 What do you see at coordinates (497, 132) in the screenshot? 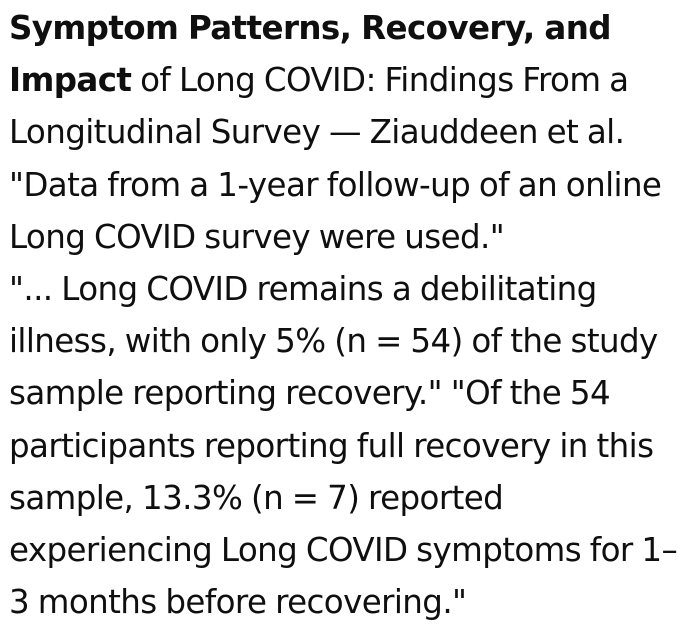
I see `paper-authors: Ziauddeen et al.` at bounding box center [497, 132].